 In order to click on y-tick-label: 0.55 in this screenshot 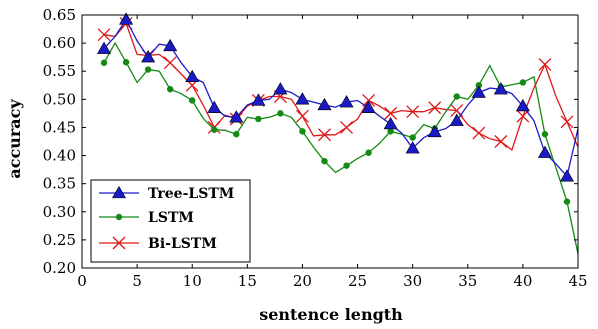, I will do `click(59, 71)`.